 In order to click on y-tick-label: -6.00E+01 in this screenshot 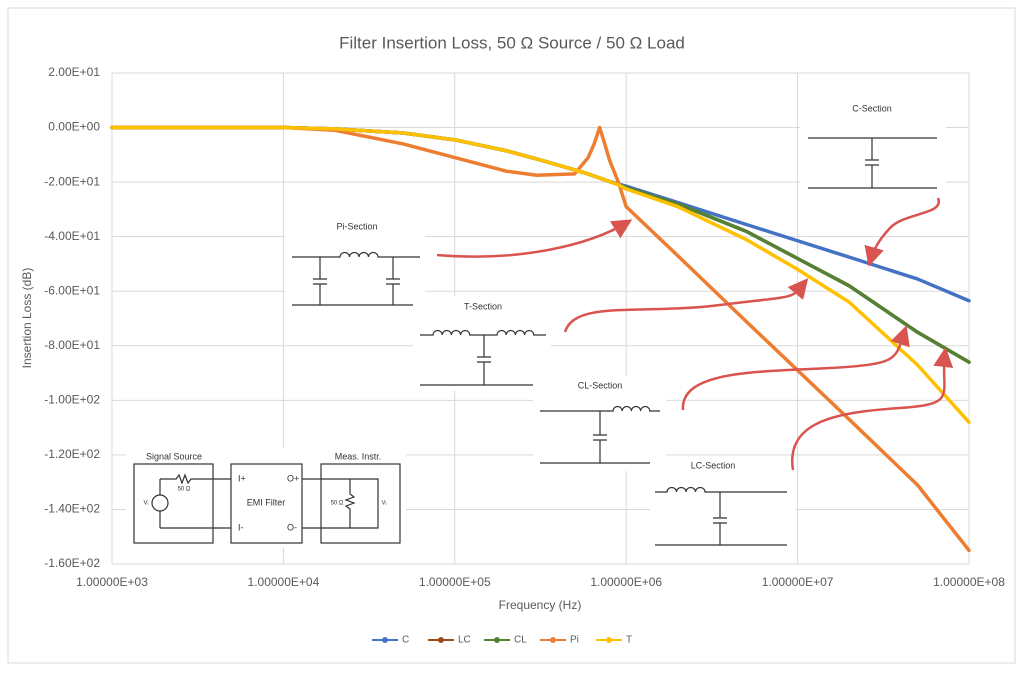, I will do `click(72, 290)`.